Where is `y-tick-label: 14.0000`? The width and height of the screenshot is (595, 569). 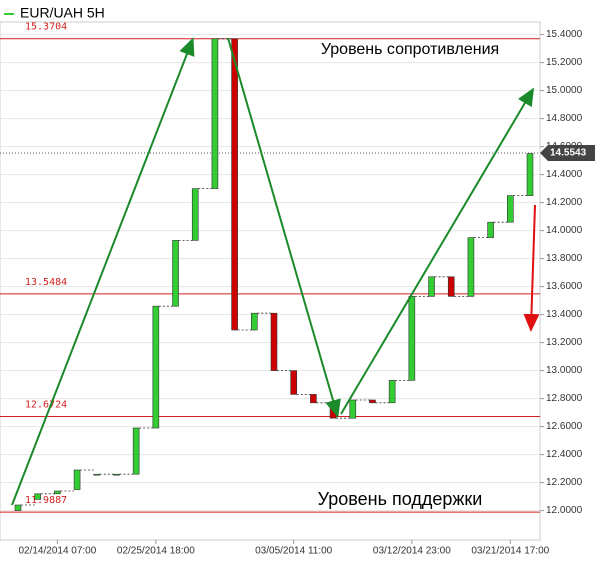 y-tick-label: 14.0000 is located at coordinates (564, 230).